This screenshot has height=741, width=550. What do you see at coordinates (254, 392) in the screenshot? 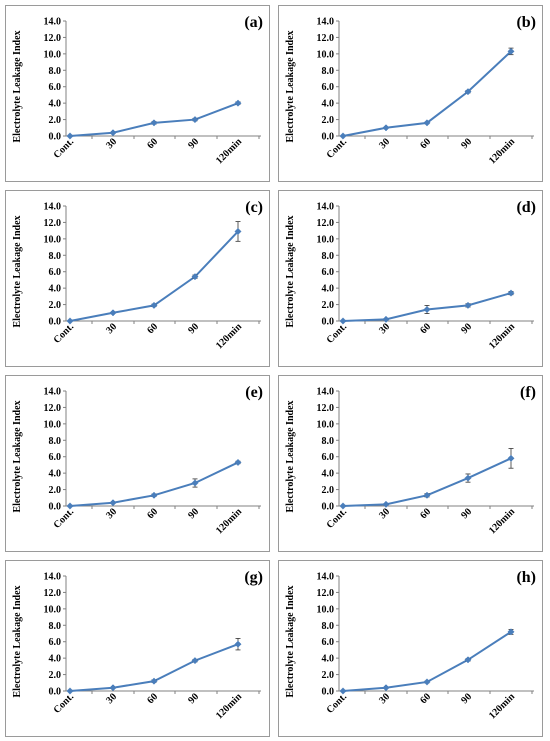
I see `panel-label: (e)` at bounding box center [254, 392].